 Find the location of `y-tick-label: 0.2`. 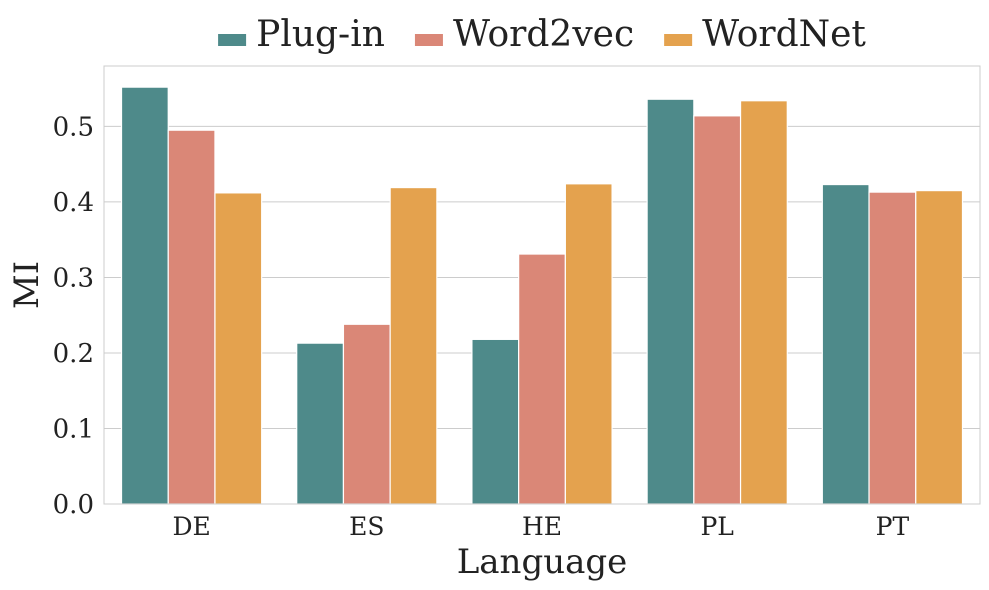

y-tick-label: 0.2 is located at coordinates (73, 354).